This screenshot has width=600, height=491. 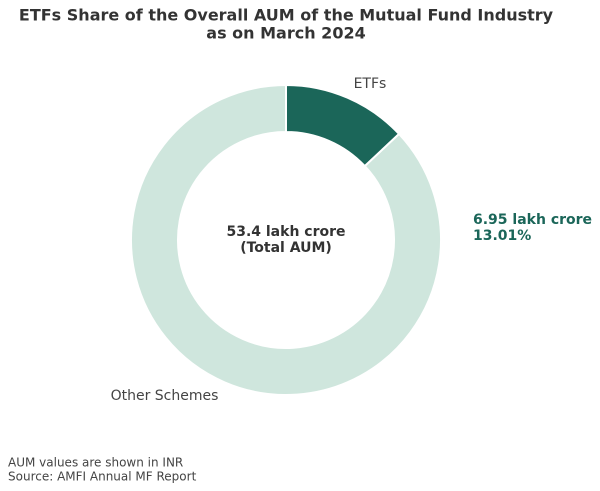 I want to click on chart-title: as on March 2024, so click(x=285, y=33).